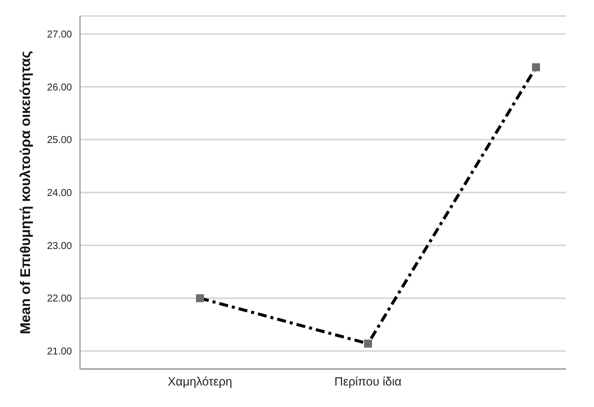  Describe the element at coordinates (59, 140) in the screenshot. I see `y-tick-label: 25.00` at that location.